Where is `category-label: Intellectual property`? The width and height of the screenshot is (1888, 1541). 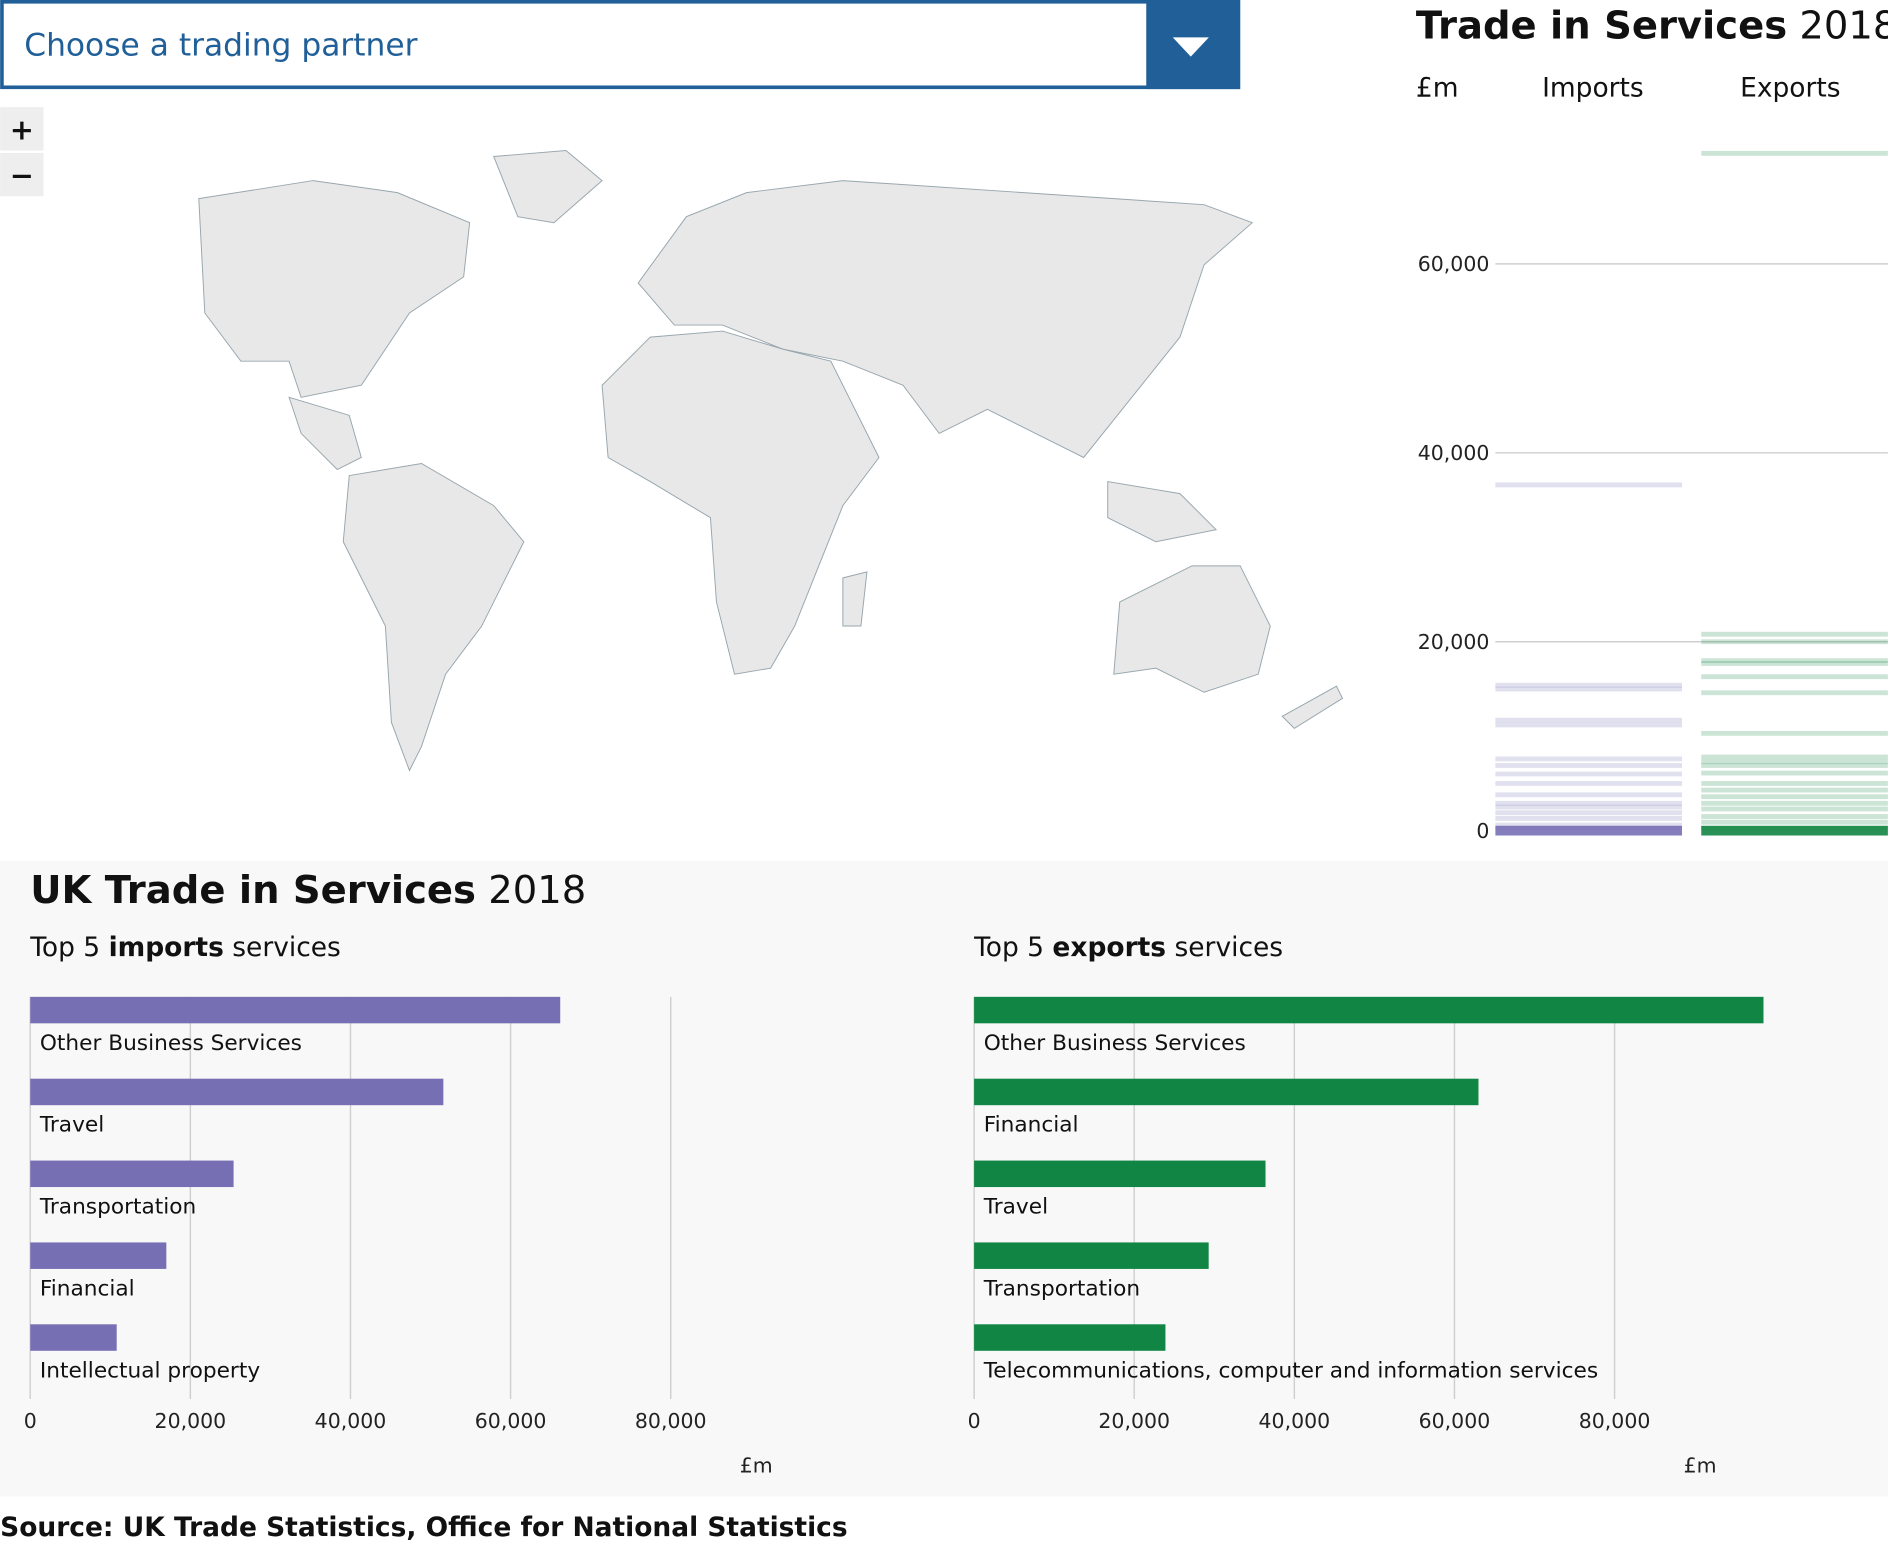 category-label: Intellectual property is located at coordinates (150, 1370).